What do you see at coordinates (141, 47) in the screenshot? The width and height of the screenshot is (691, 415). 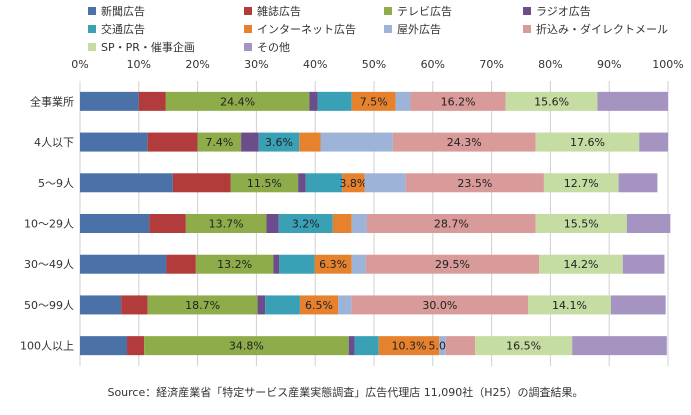 I see `legend-item: SP・PR・催事企画` at bounding box center [141, 47].